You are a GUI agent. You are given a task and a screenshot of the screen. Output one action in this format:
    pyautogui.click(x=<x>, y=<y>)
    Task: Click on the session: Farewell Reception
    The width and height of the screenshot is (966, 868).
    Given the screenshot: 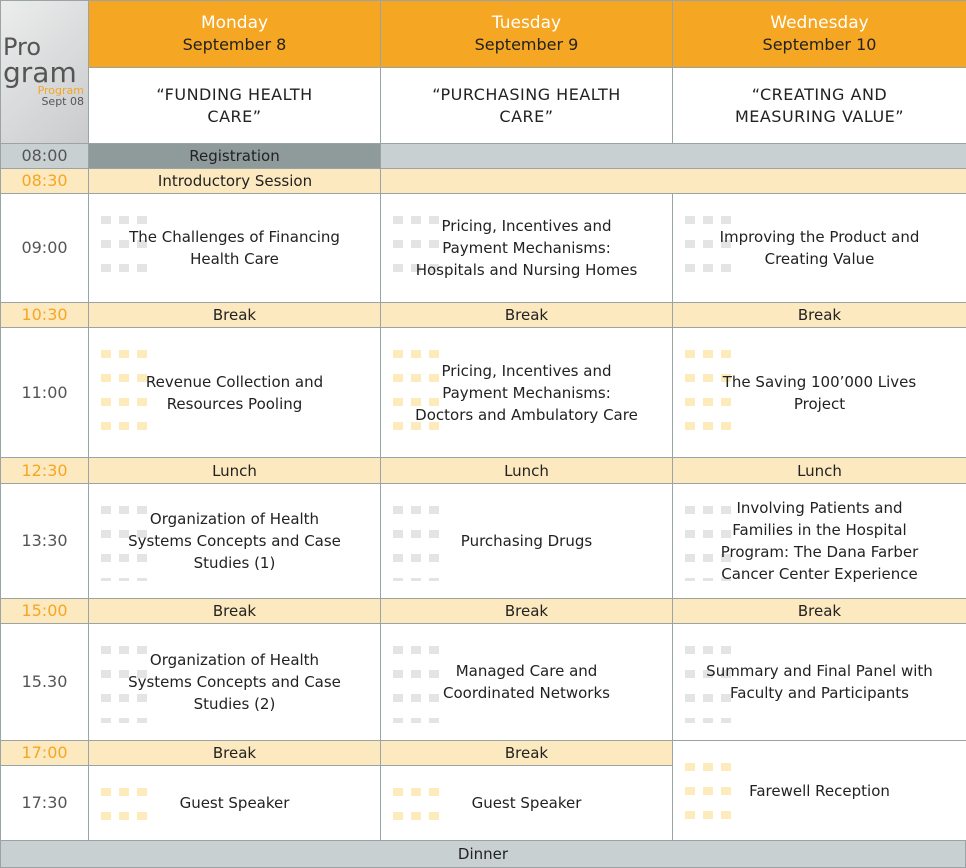 What is the action you would take?
    pyautogui.click(x=819, y=790)
    